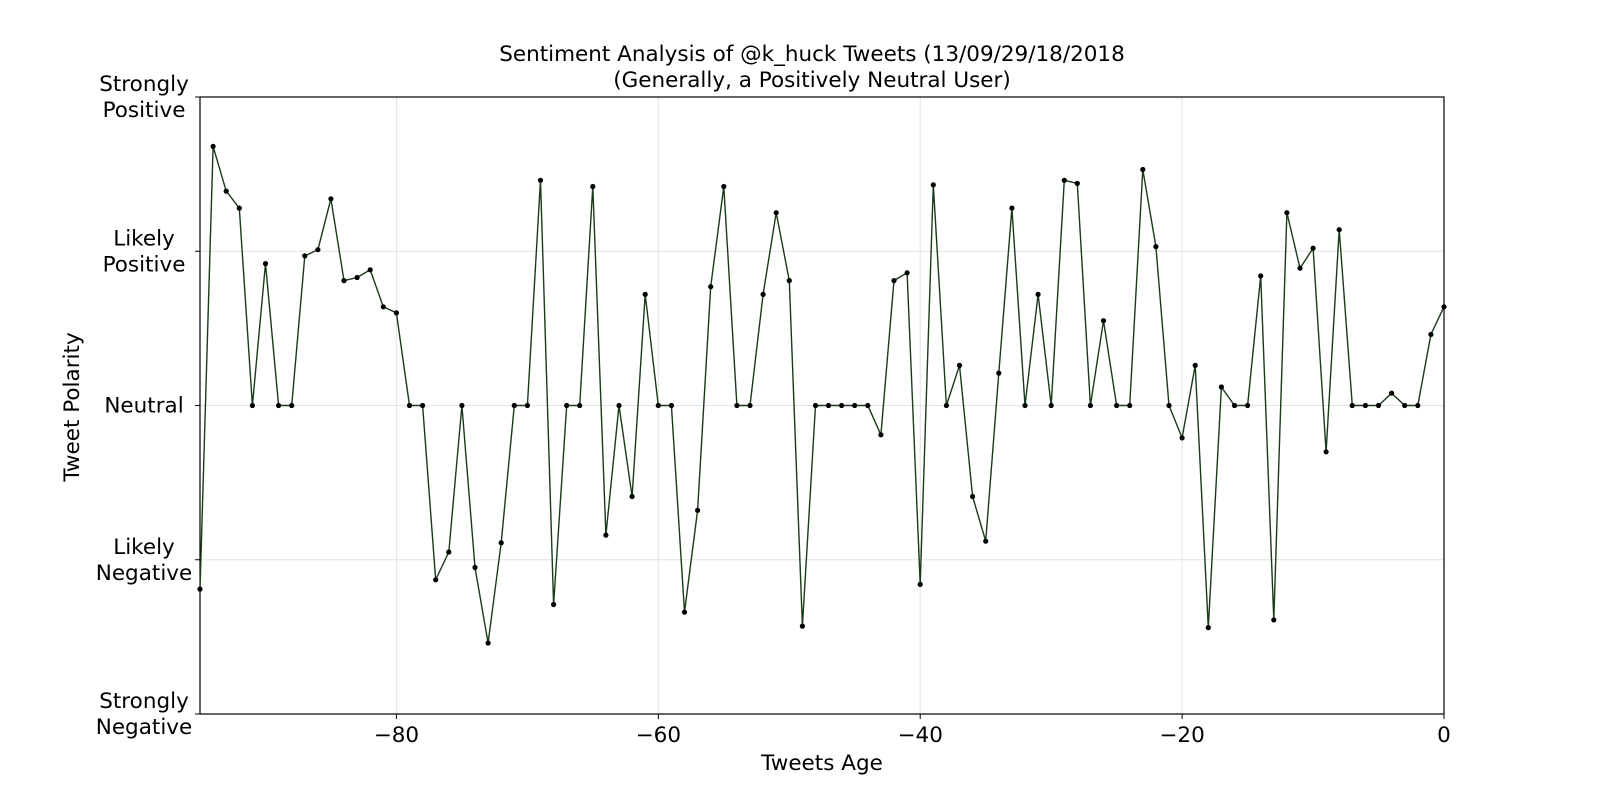 The image size is (1600, 804). Describe the element at coordinates (812, 80) in the screenshot. I see `chart-subtitle: (Generally, a Positively Neutral User)` at that location.